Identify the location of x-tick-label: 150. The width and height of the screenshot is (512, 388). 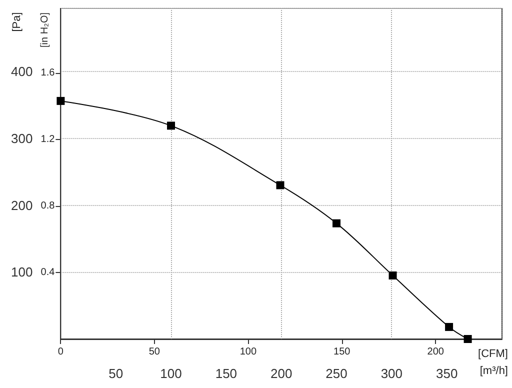
(226, 373).